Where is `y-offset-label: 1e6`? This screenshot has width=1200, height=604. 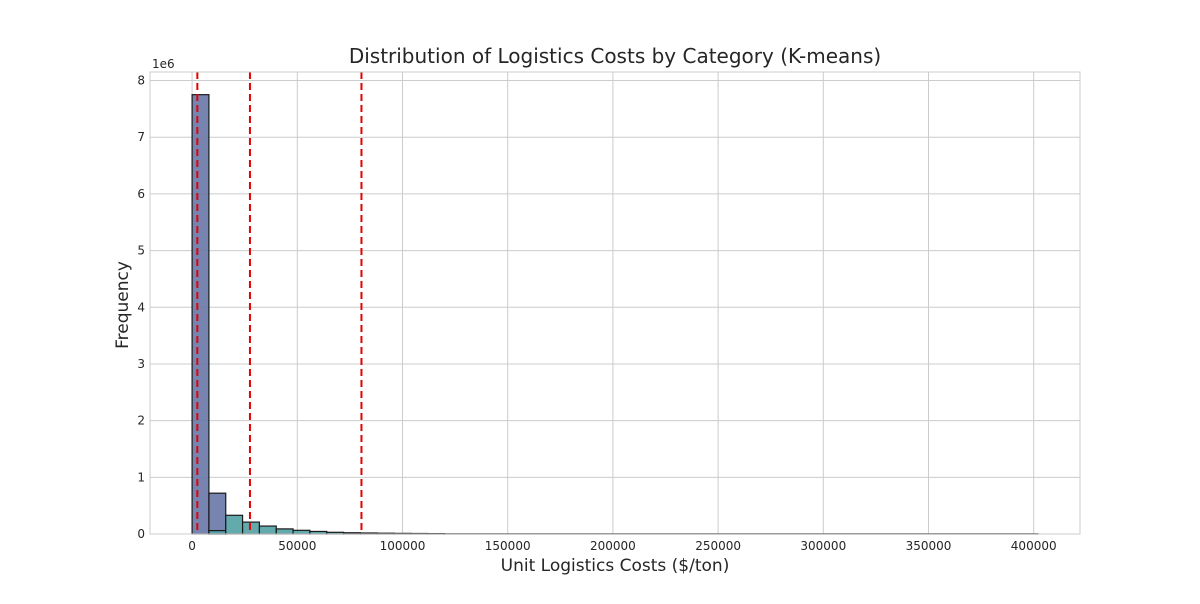 y-offset-label: 1e6 is located at coordinates (163, 64).